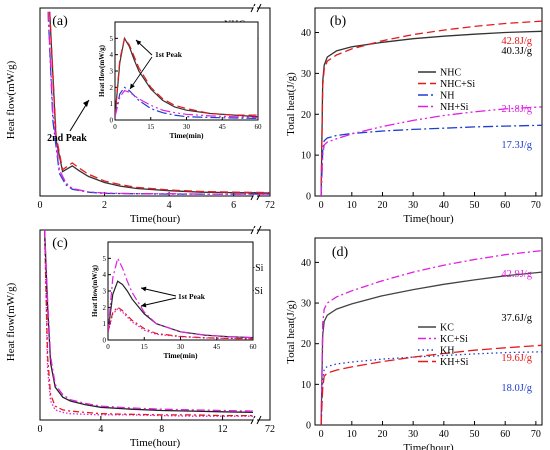  What do you see at coordinates (382, 205) in the screenshot?
I see `x-tick-label: 20` at bounding box center [382, 205].